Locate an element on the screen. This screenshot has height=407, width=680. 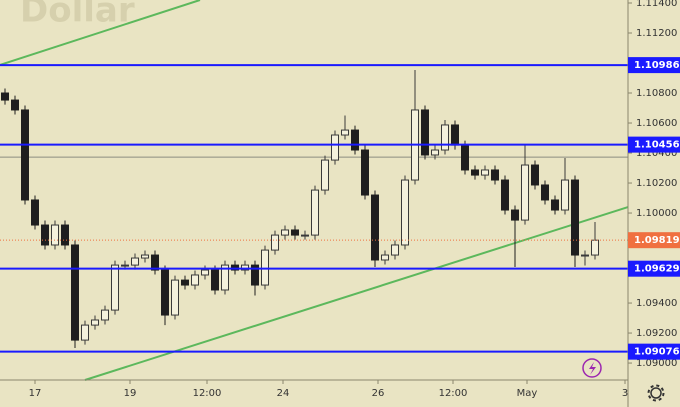
bolt-icon is located at coordinates (592, 368).